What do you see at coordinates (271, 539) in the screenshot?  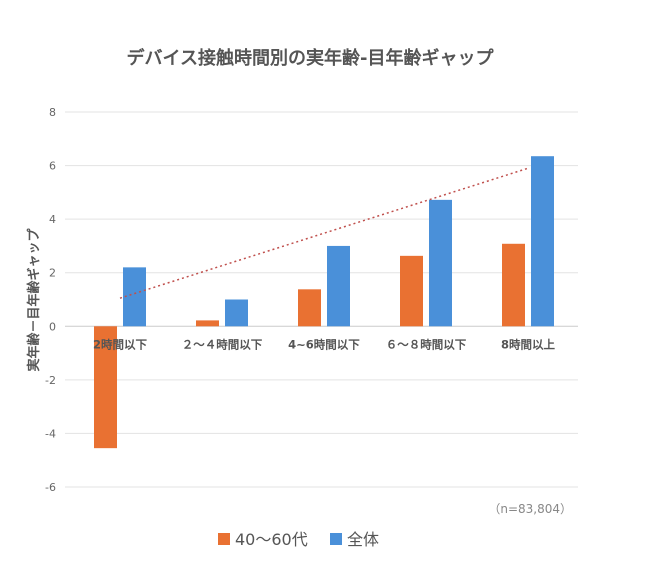 I see `legend-label-40-60: 40～60代` at bounding box center [271, 539].